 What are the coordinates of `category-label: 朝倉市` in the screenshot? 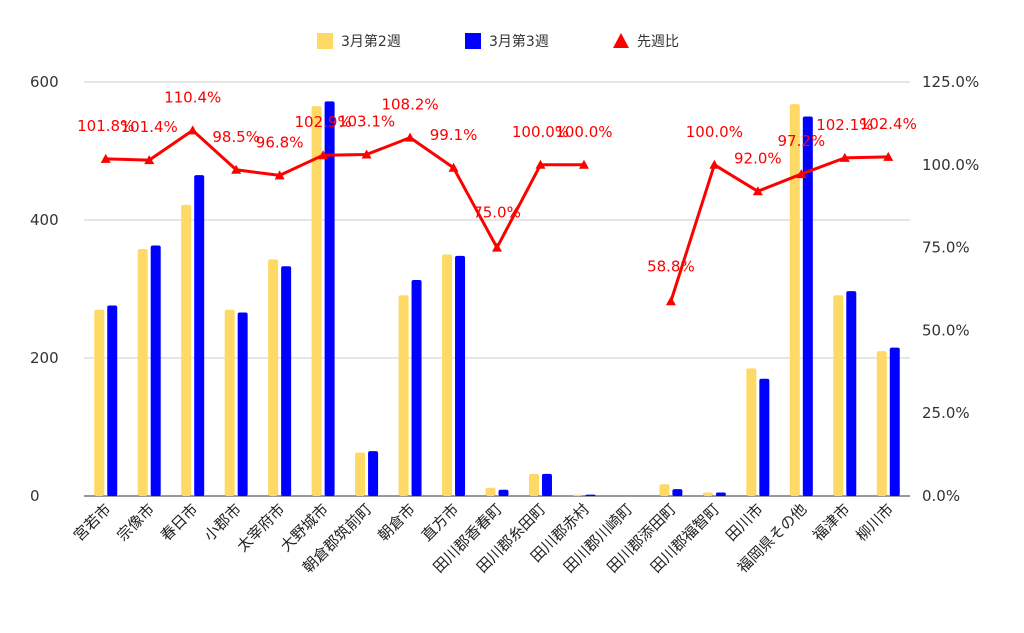 It's located at (396, 522).